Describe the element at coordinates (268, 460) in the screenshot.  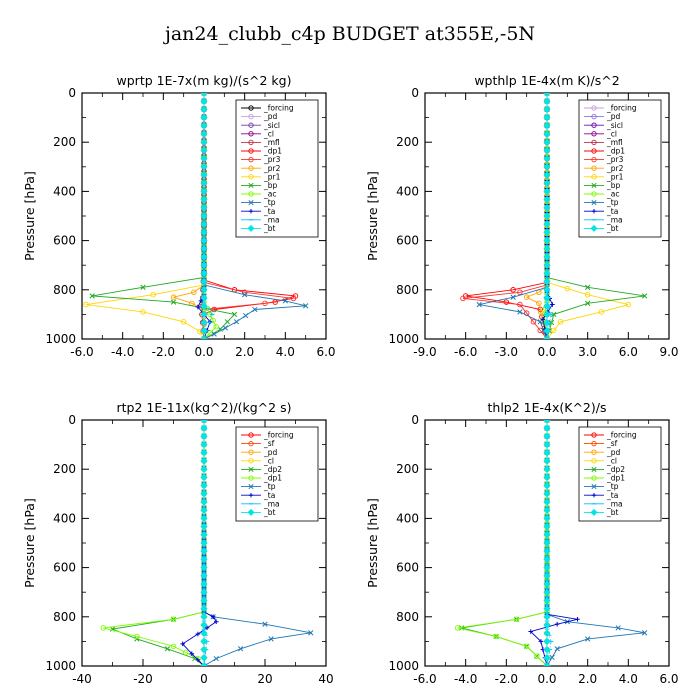
I see `legend-label: _cl` at that location.